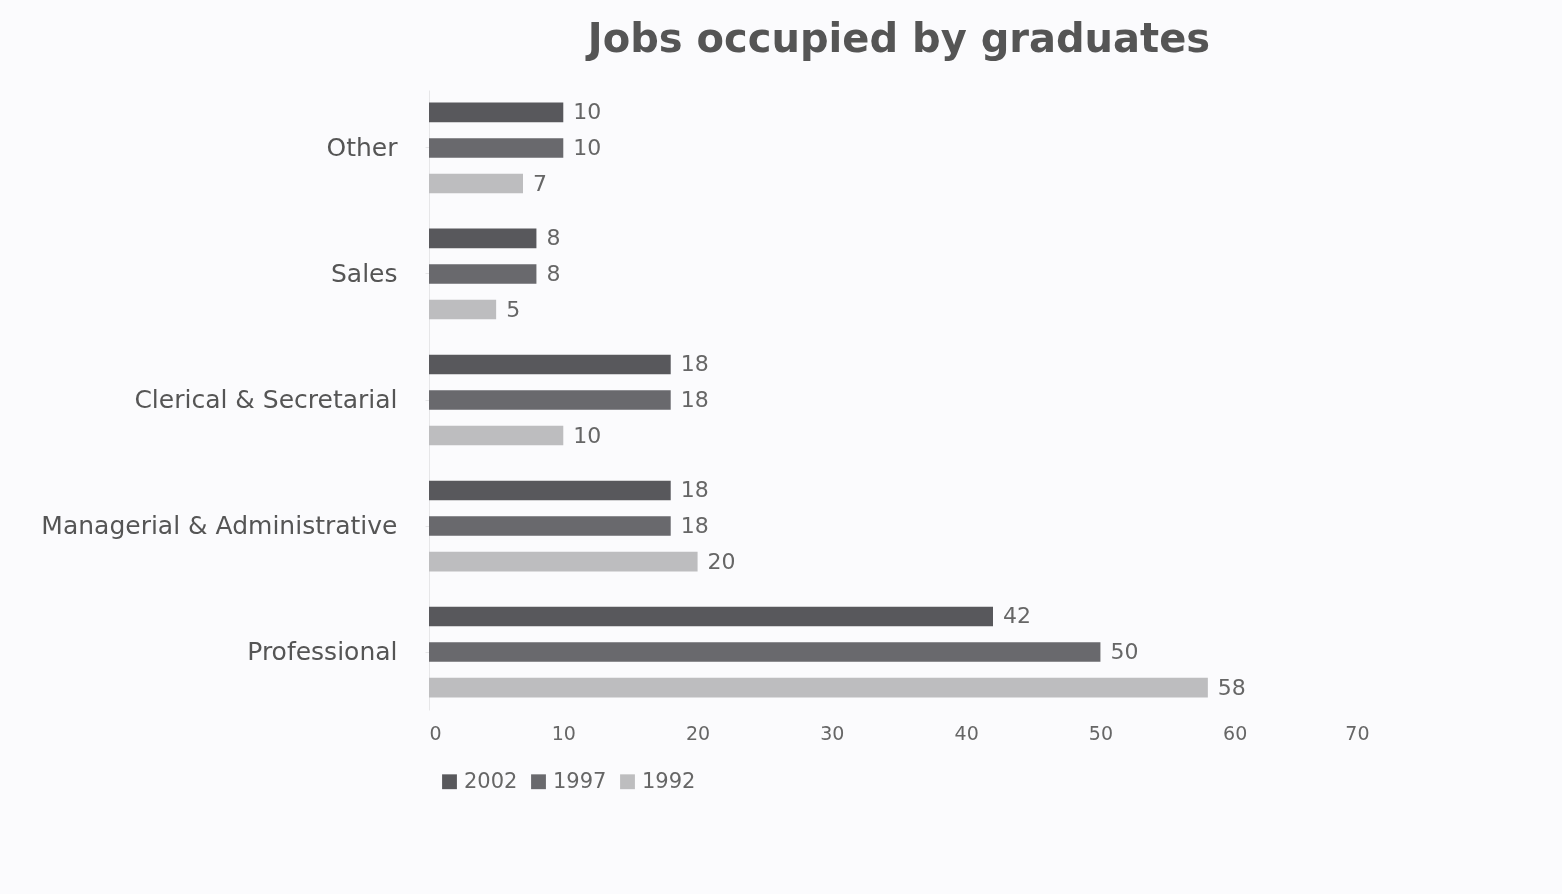 The height and width of the screenshot is (894, 1562). I want to click on legend-label: 1992, so click(669, 780).